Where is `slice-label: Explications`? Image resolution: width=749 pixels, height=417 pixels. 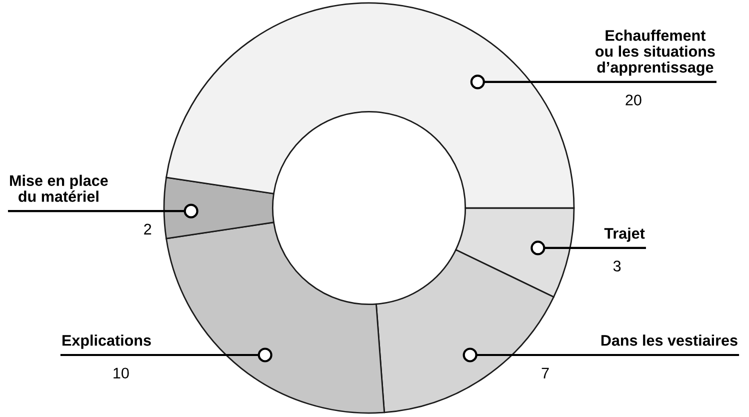
slice-label: Explications is located at coordinates (106, 341).